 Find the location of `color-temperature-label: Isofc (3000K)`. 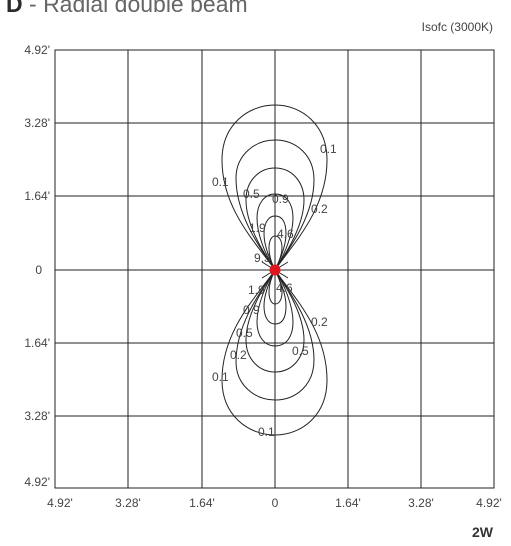

color-temperature-label: Isofc (3000K) is located at coordinates (457, 27).